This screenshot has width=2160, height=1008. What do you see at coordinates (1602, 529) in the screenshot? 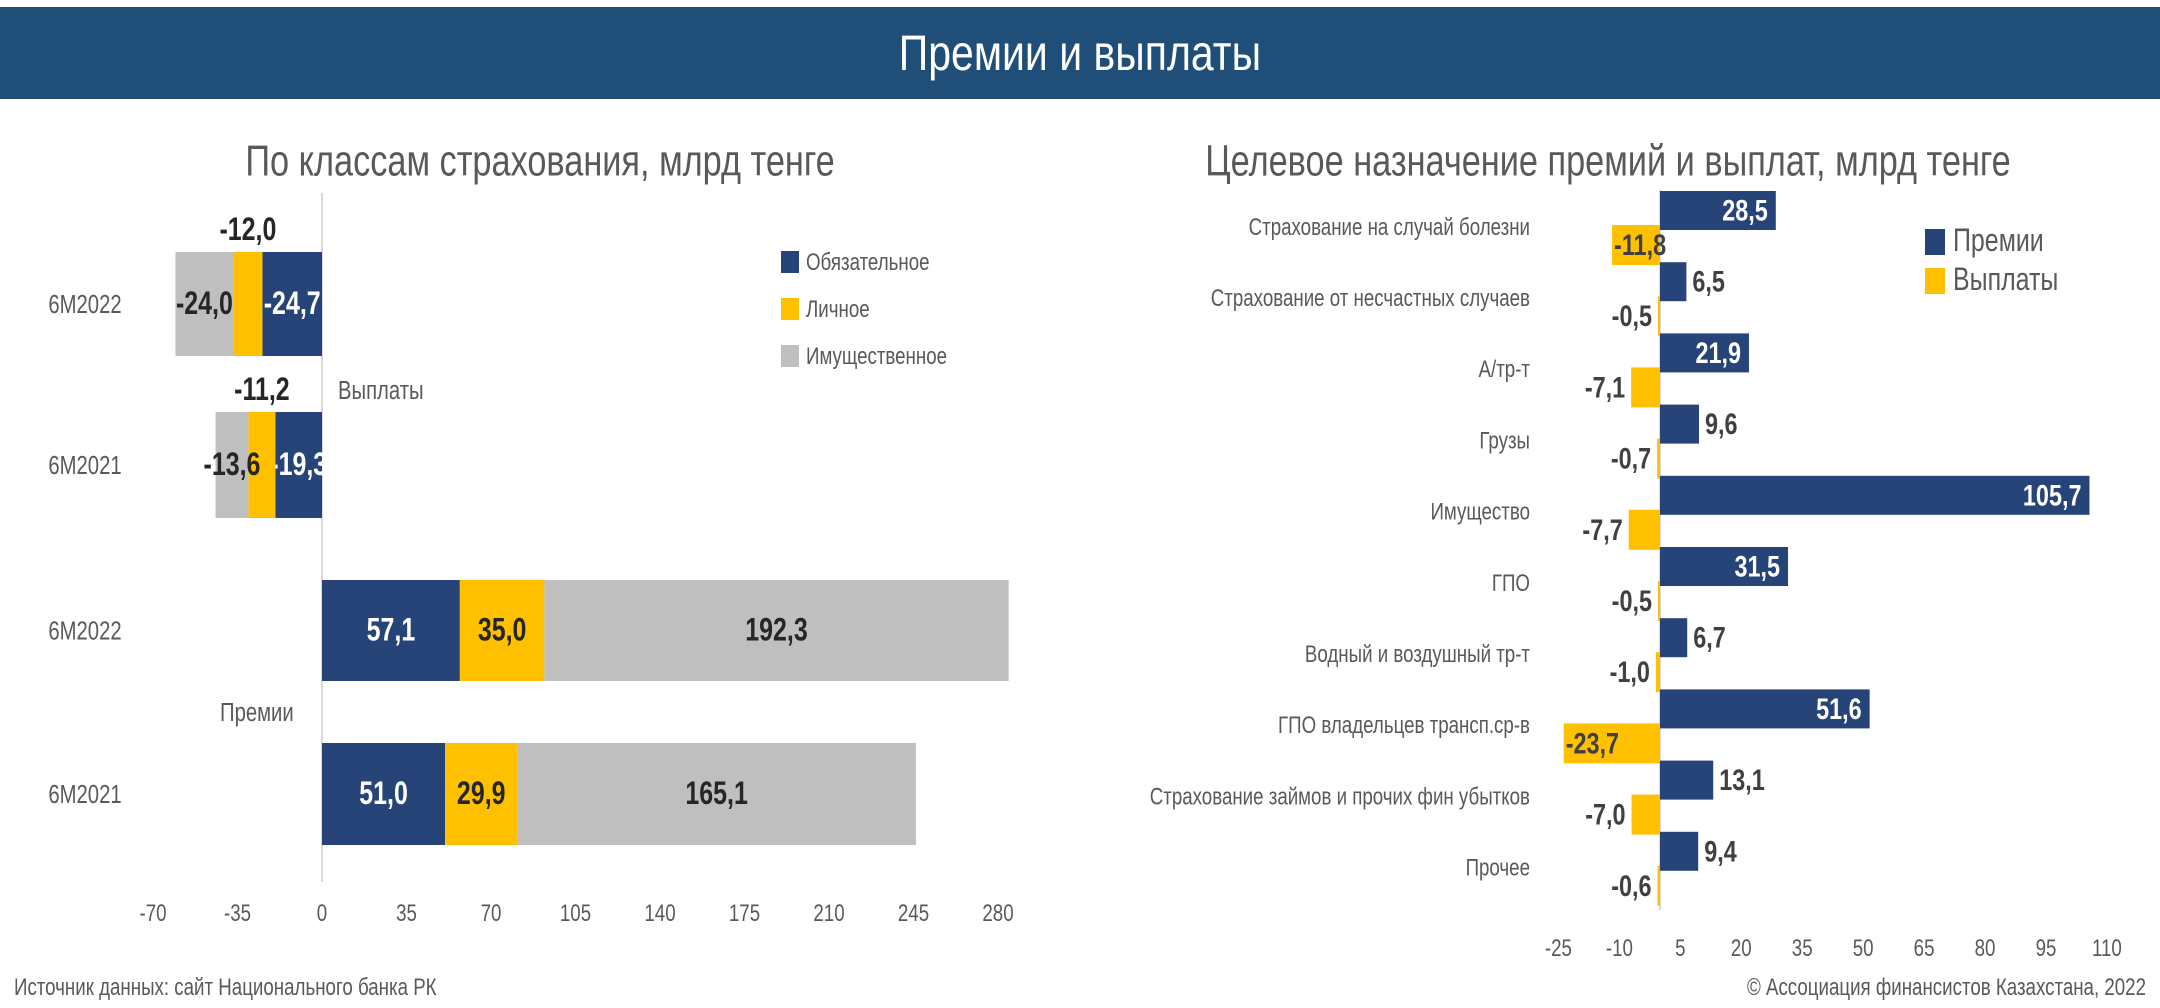
I see `payout-label: -7,7` at bounding box center [1602, 529].